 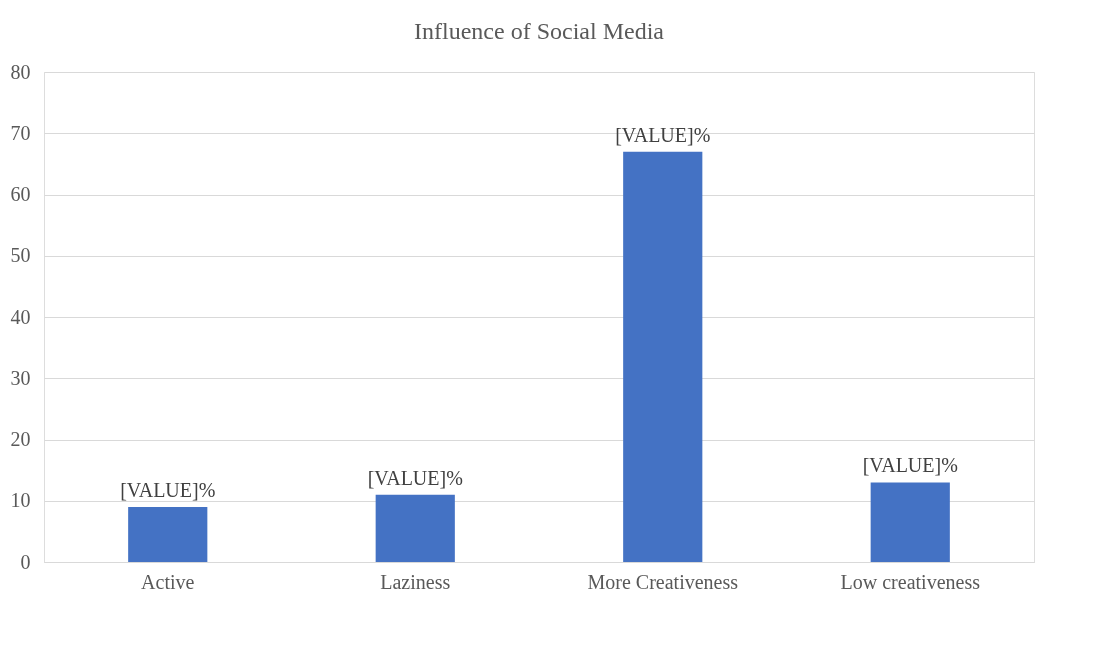 I want to click on y-tick-label: 30, so click(x=20, y=377).